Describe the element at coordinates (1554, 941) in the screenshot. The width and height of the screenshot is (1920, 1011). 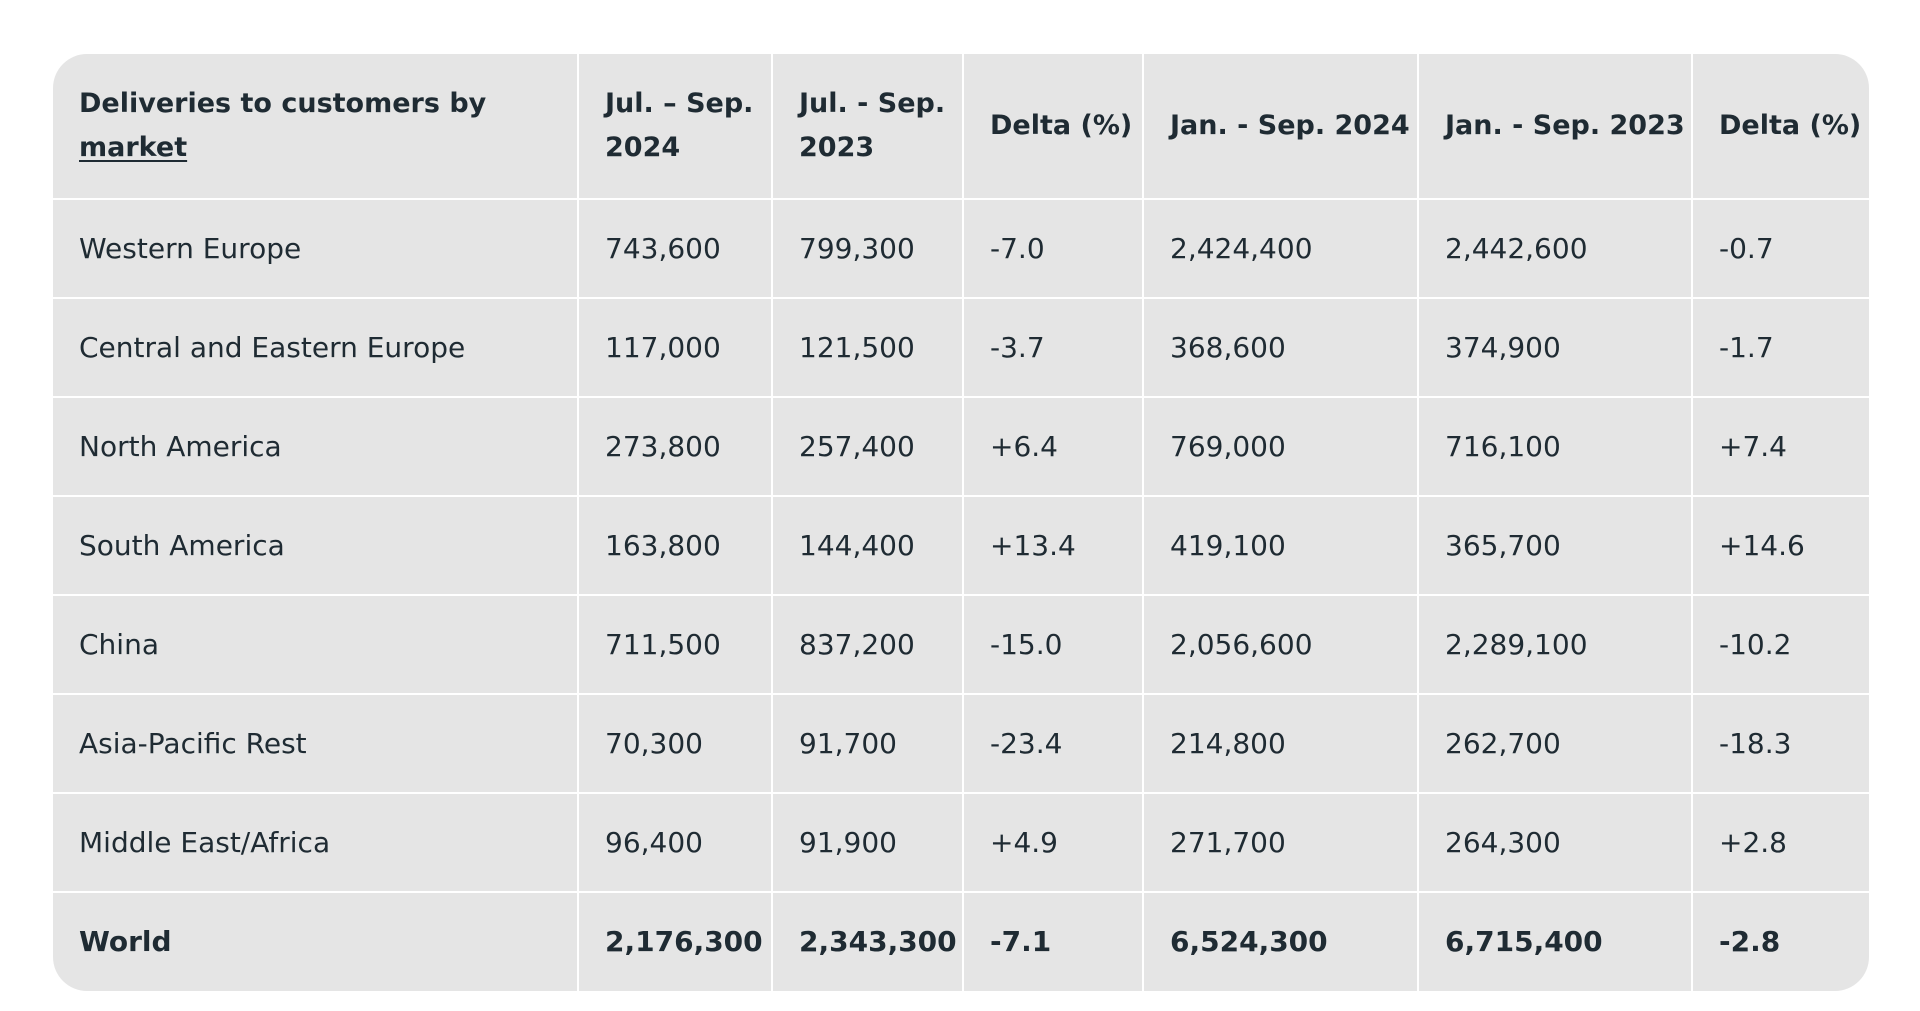
I see `total-value-cell: 6,715,400` at that location.